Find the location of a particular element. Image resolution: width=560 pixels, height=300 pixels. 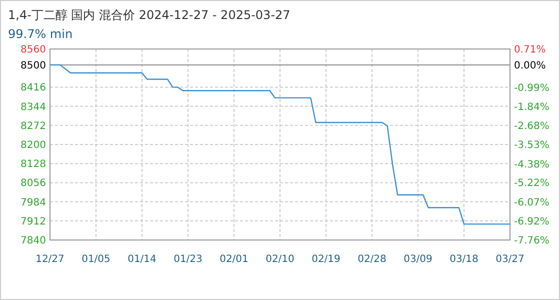

x-tick-label: 03/18 is located at coordinates (464, 259).